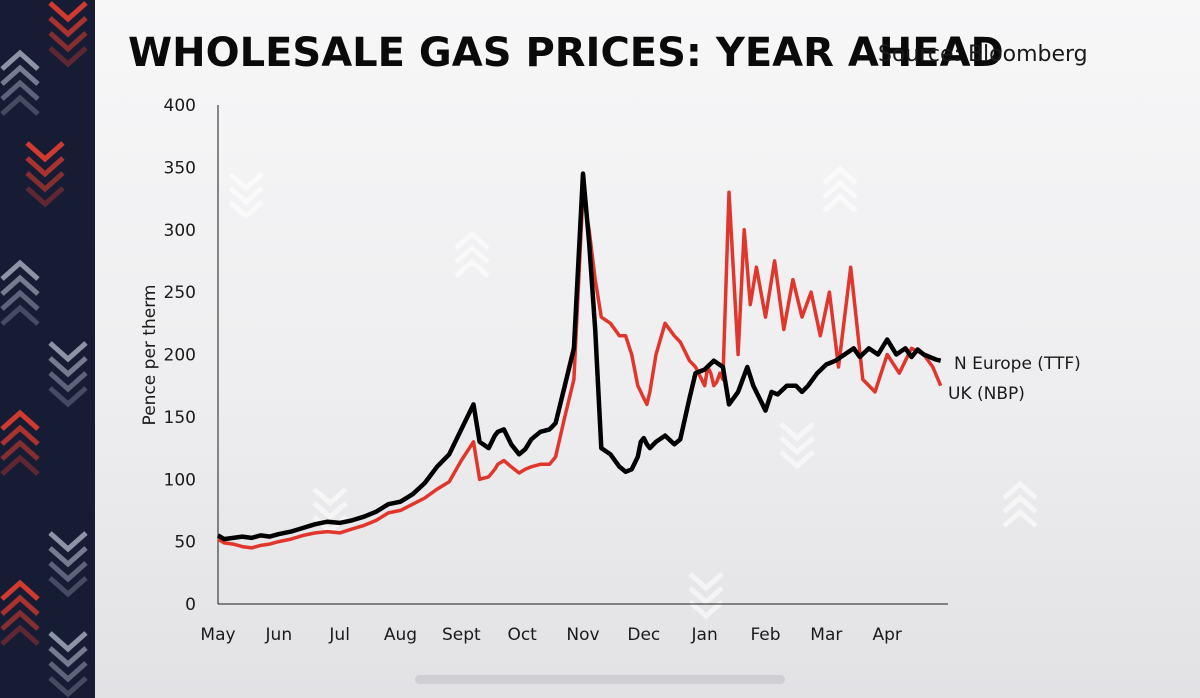  I want to click on scroll-indicator, so click(600, 679).